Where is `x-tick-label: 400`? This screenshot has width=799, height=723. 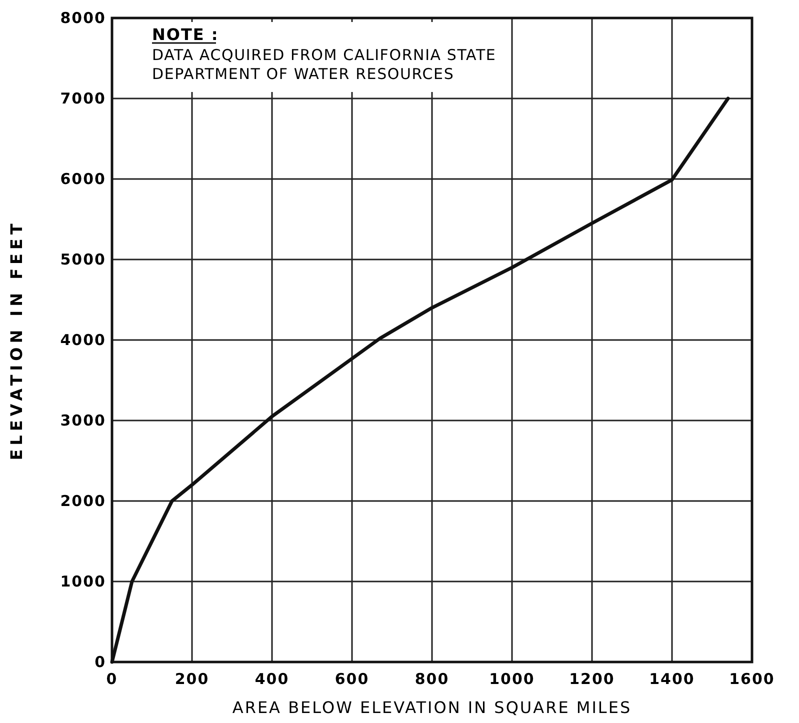 x-tick-label: 400 is located at coordinates (272, 679).